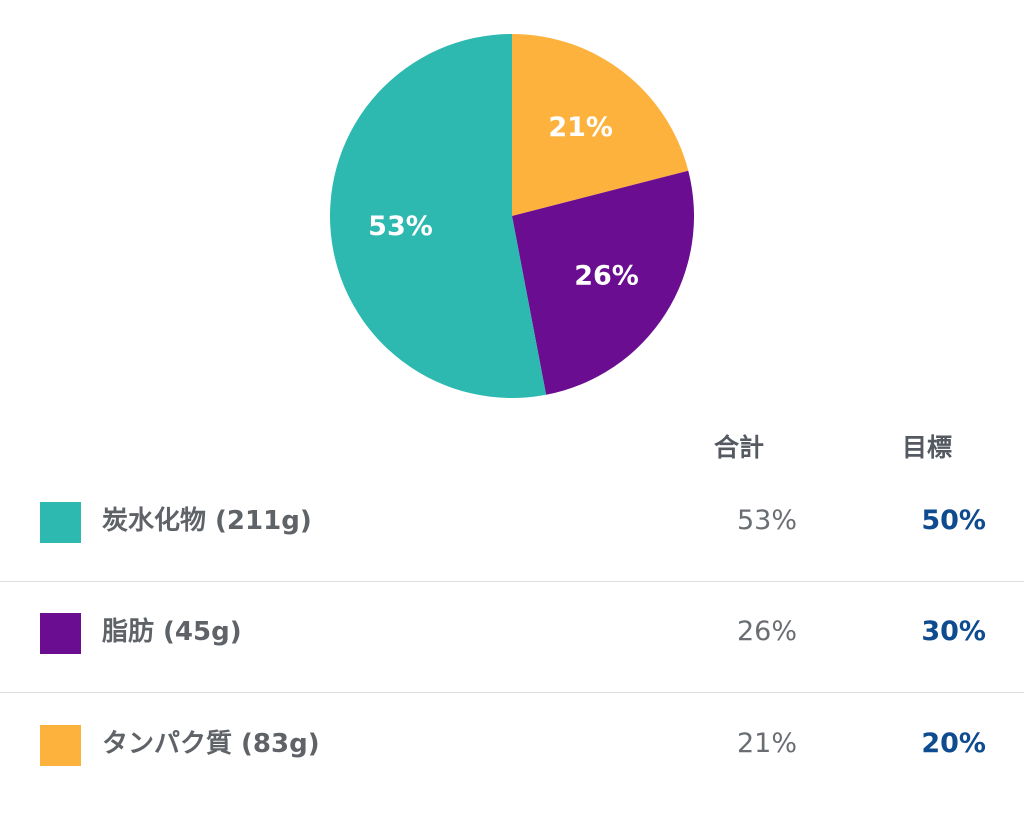  I want to click on pie-slice-carbohydrate, so click(438, 216).